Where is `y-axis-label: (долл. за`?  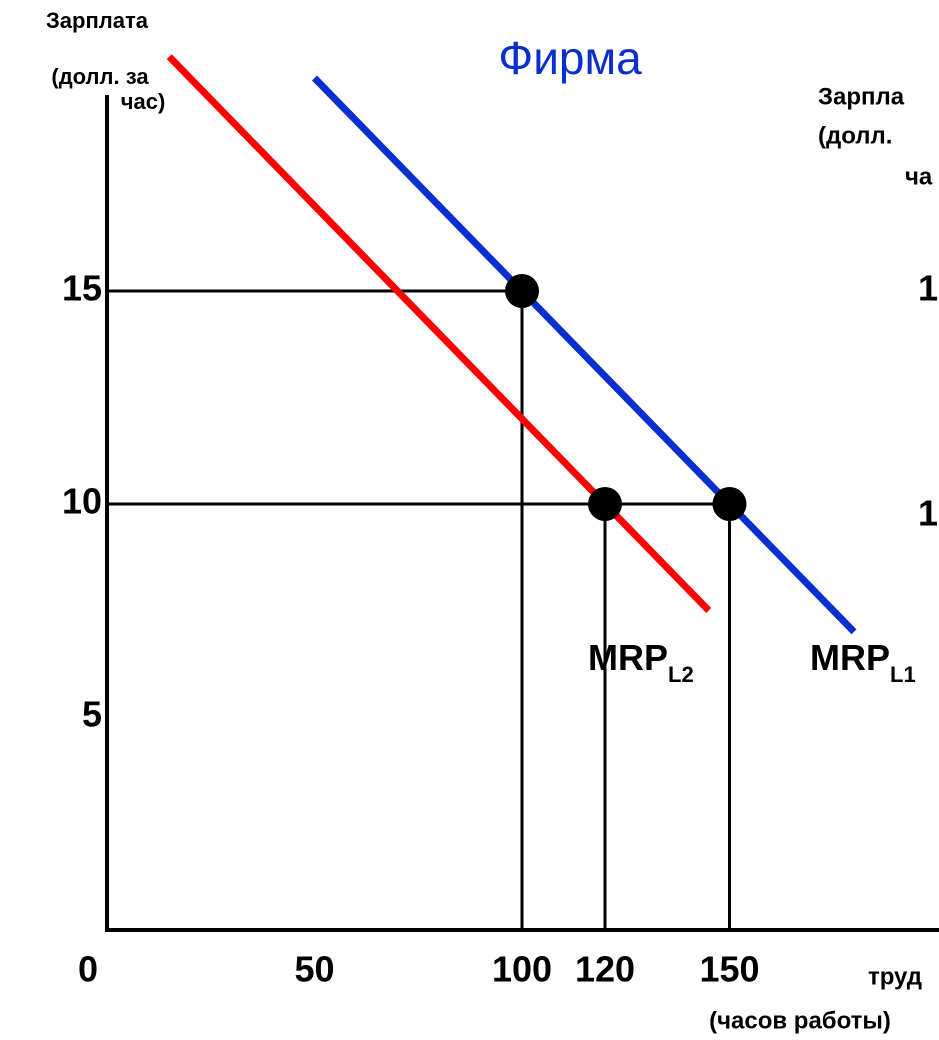 y-axis-label: (долл. за is located at coordinates (100, 76).